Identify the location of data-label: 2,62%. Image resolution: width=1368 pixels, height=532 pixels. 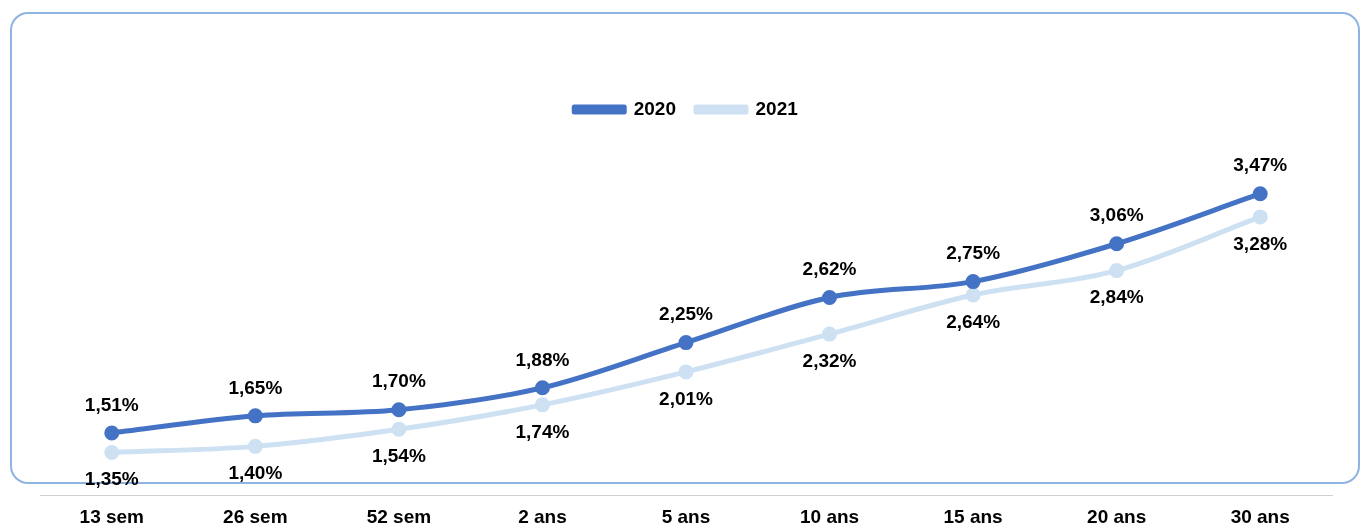
(829, 269).